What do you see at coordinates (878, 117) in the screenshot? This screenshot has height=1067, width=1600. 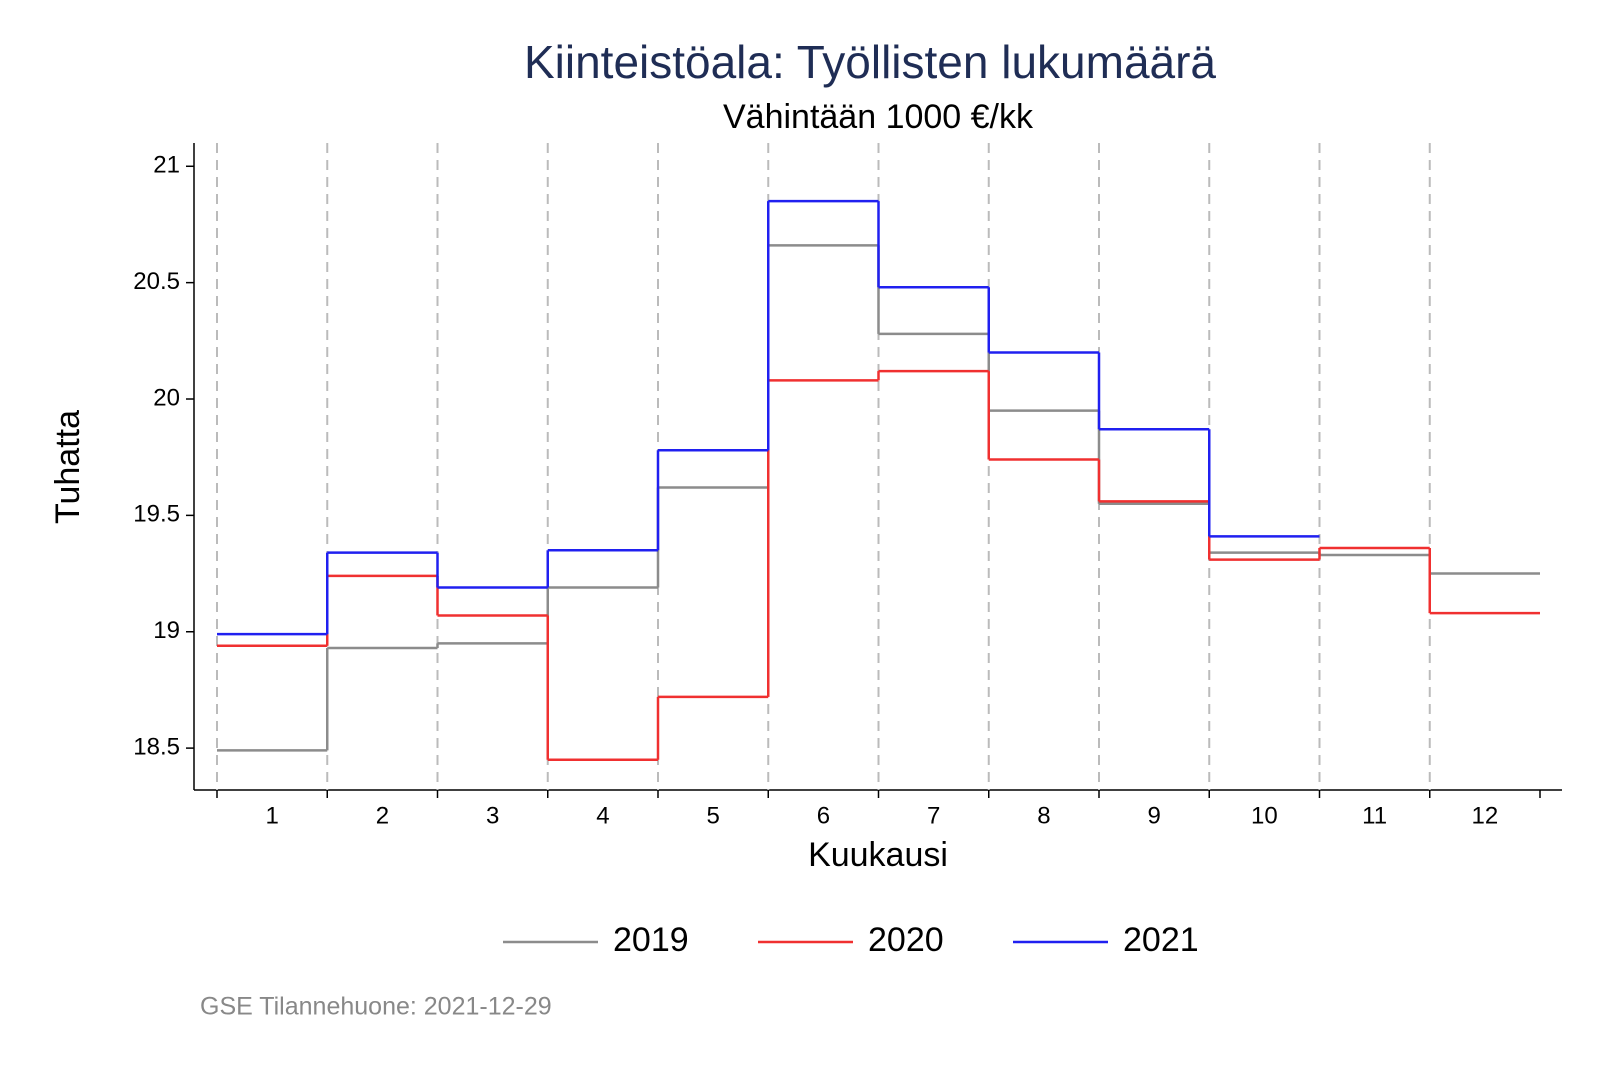 I see `chart-subtitle: Vähintään 1000 €/kk` at bounding box center [878, 117].